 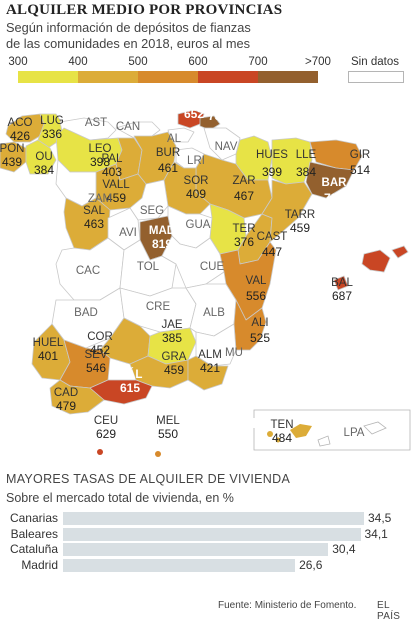 What do you see at coordinates (130, 374) in the screenshot?
I see `province-code-label: MÁL` at bounding box center [130, 374].